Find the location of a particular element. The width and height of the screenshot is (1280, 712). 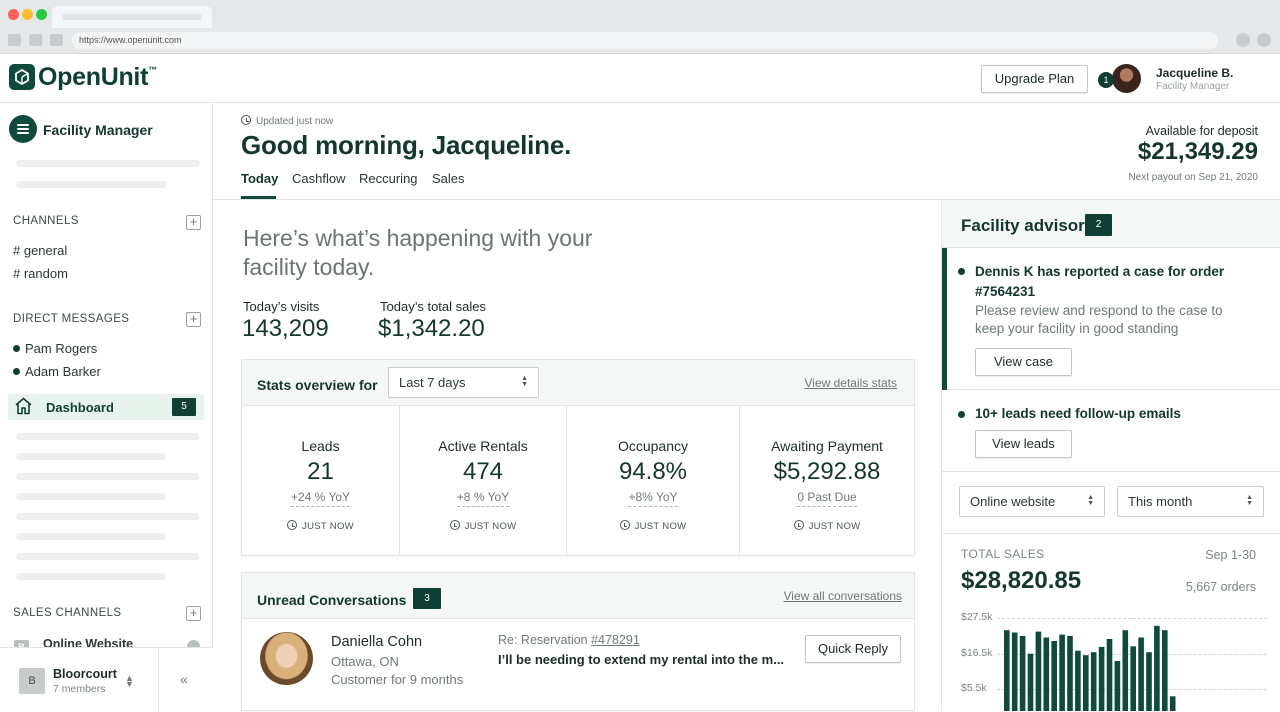

logo: OpenUnit™ is located at coordinates (97, 77).